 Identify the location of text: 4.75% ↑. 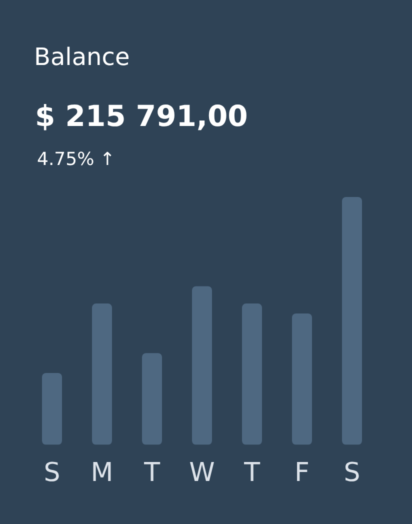
(76, 159).